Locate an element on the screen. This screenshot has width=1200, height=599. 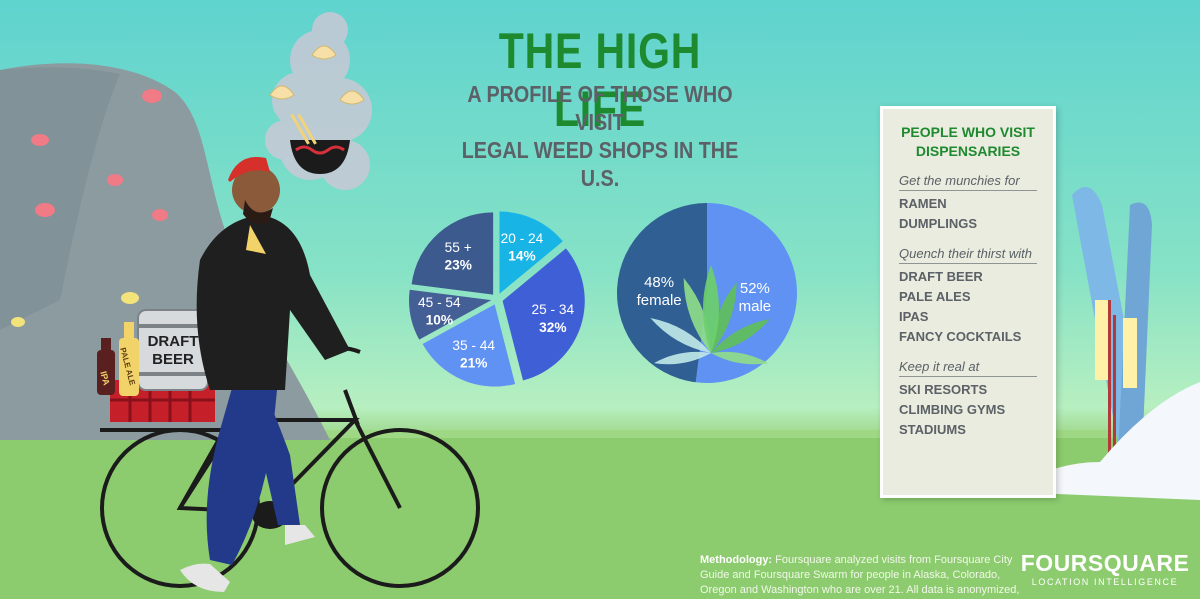
pie-category-label: 48% is located at coordinates (659, 282).